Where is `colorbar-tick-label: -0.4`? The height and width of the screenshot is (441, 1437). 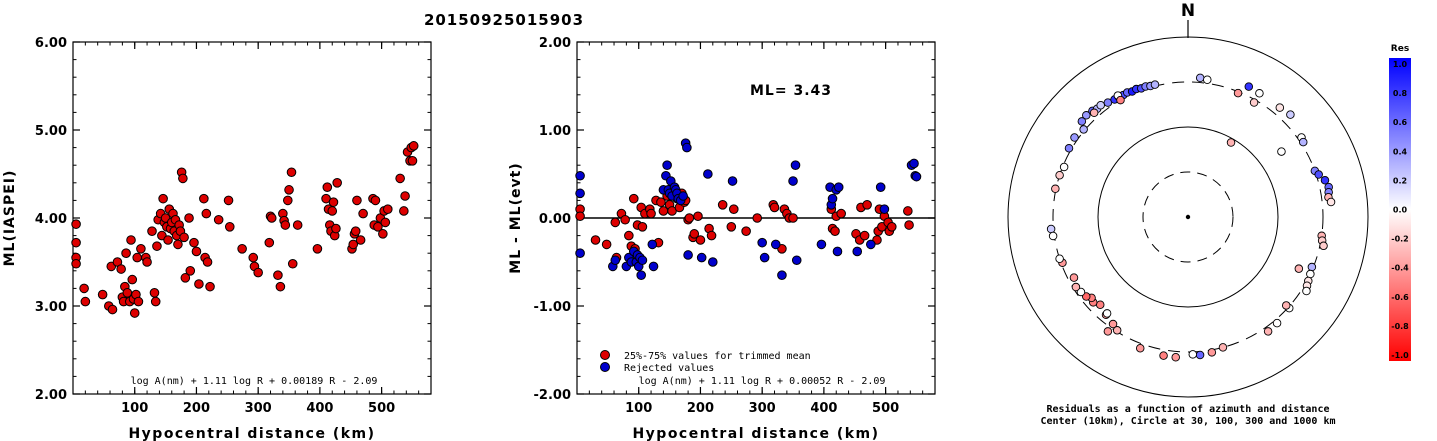 colorbar-tick-label: -0.4 is located at coordinates (1400, 268).